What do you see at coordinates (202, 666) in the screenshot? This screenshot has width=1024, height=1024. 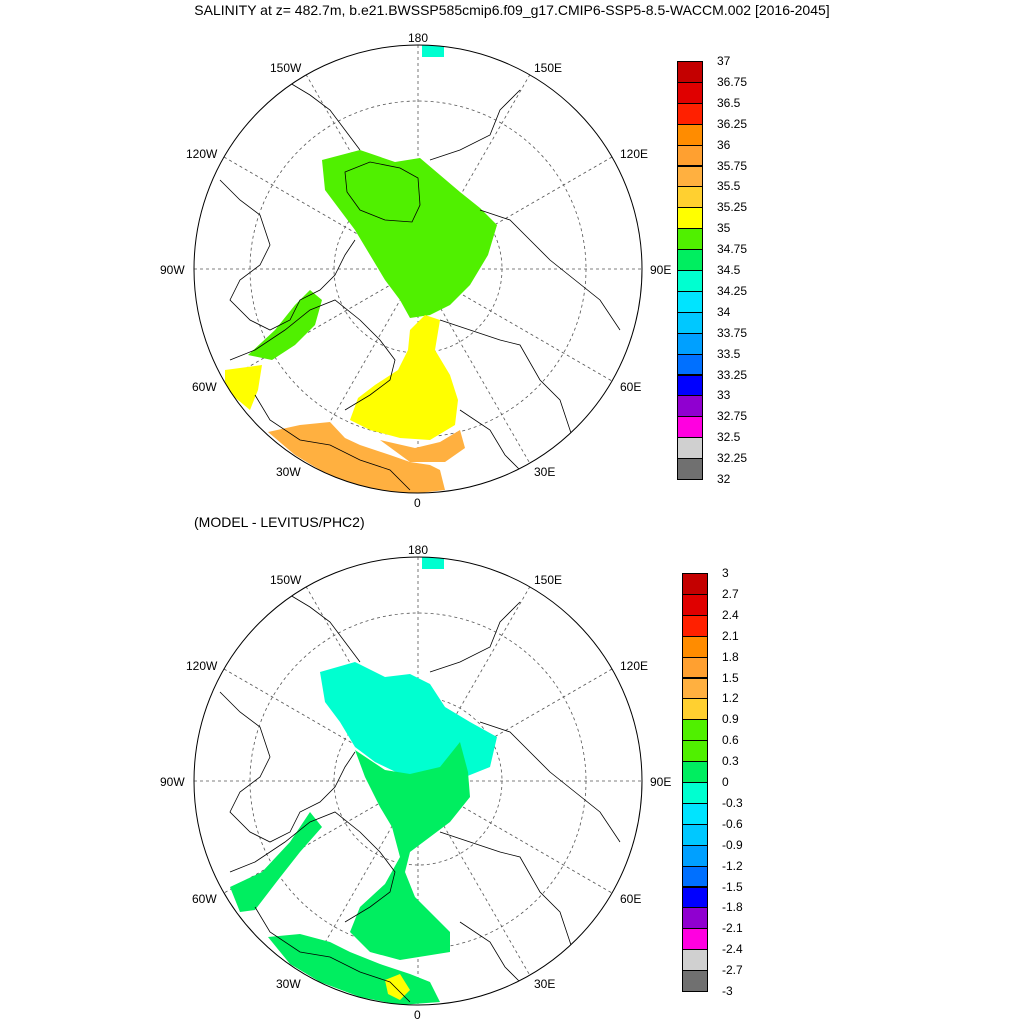 I see `lon-label-120w: 120W` at bounding box center [202, 666].